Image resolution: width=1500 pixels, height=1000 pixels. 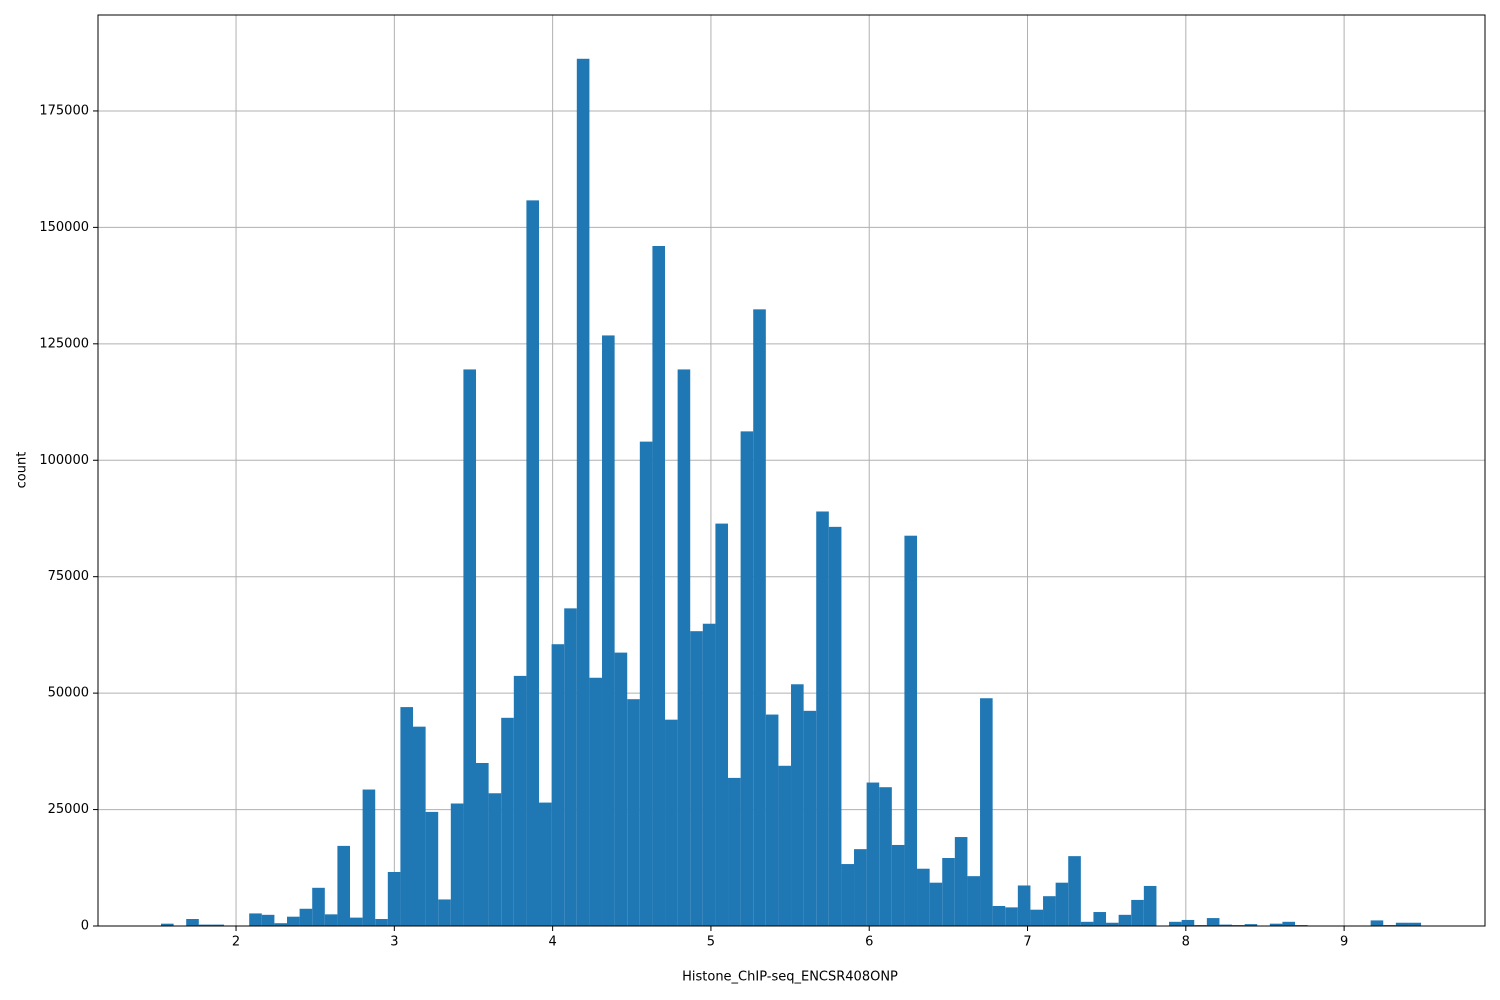 I want to click on y-tick-label: 100000, so click(x=64, y=460).